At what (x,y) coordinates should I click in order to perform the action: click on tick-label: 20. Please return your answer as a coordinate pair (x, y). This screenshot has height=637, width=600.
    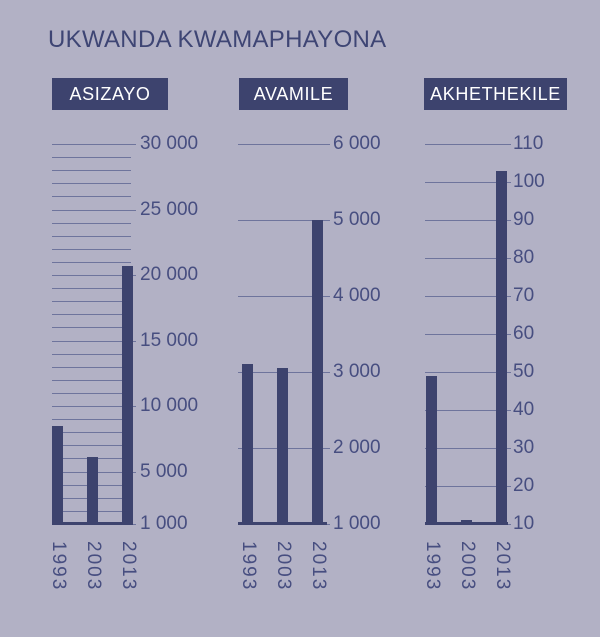
    Looking at the image, I should click on (524, 485).